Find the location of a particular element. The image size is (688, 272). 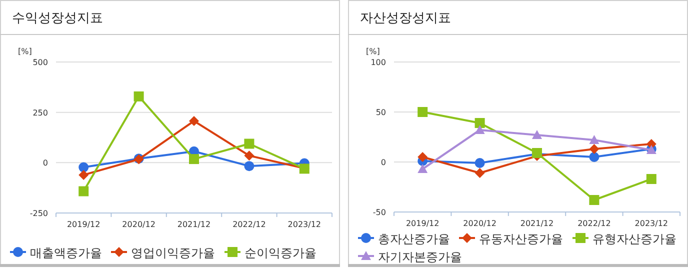

legend-label: 자기자본증가율 is located at coordinates (420, 257).